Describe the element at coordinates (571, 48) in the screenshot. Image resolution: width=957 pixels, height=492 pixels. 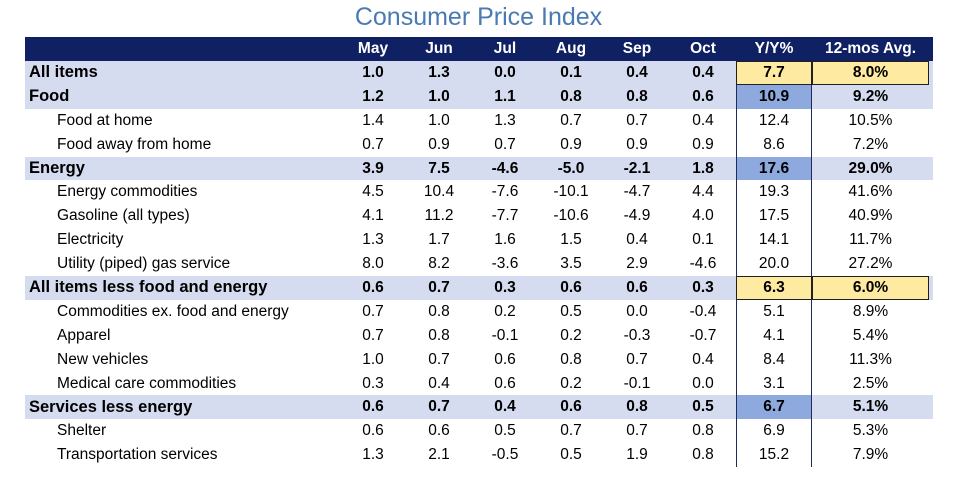
I see `column-header: Aug` at that location.